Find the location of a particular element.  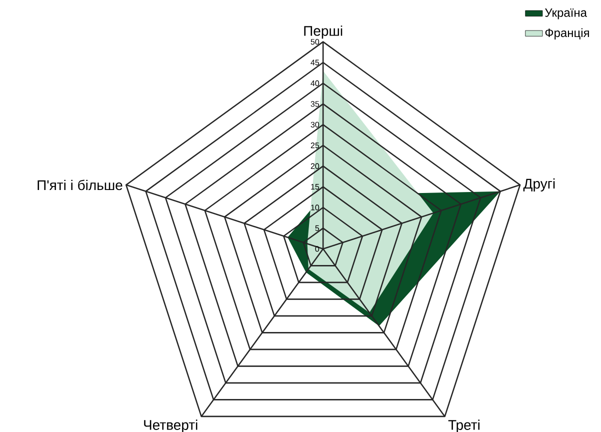

y-tick-label: 30 is located at coordinates (315, 125).